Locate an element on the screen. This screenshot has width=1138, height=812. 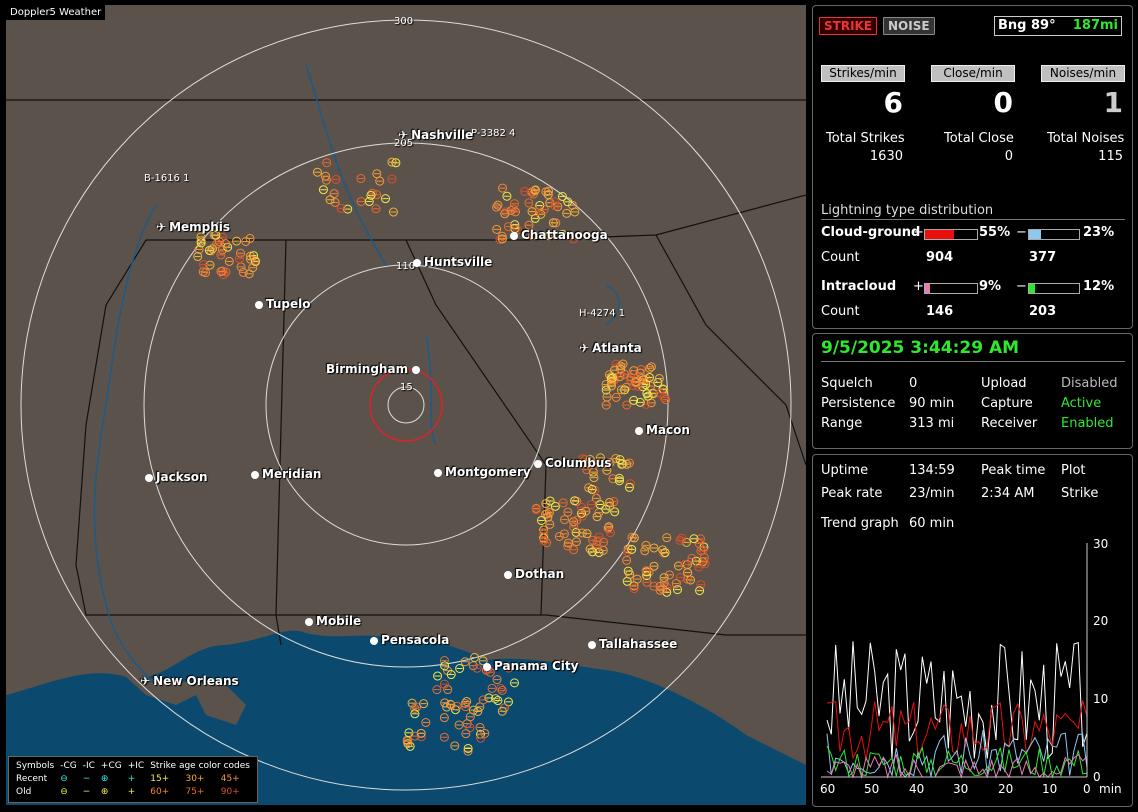
cg-positive-count: 904 is located at coordinates (940, 257).